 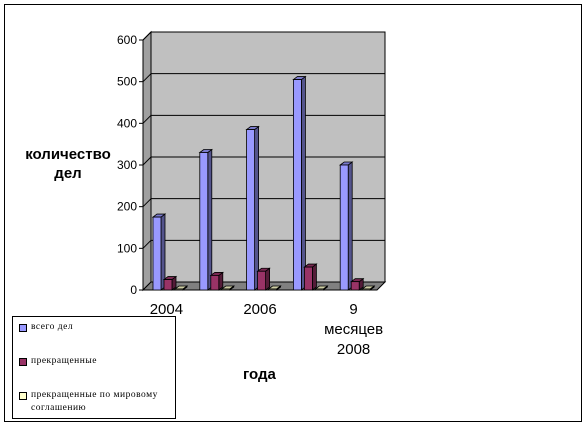 What do you see at coordinates (68, 173) in the screenshot?
I see `y-axis-label-line-2: дел` at bounding box center [68, 173].